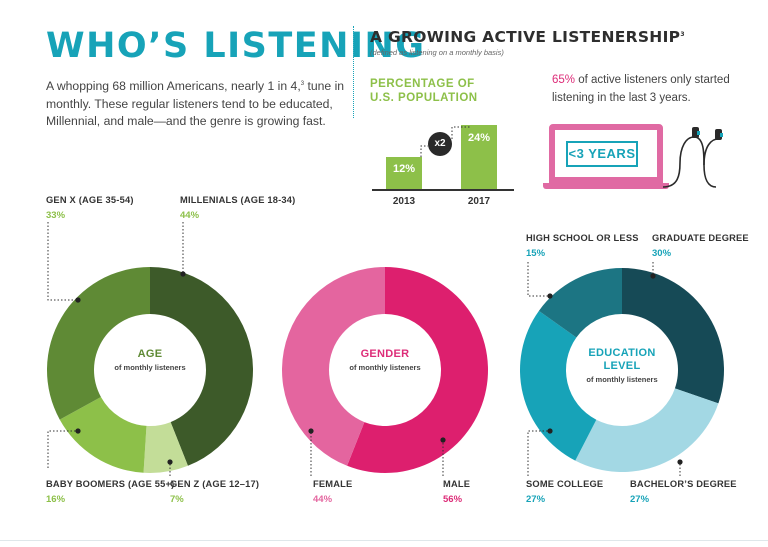  What do you see at coordinates (385, 354) in the screenshot?
I see `gender-donut-title: GENDER` at bounding box center [385, 354].